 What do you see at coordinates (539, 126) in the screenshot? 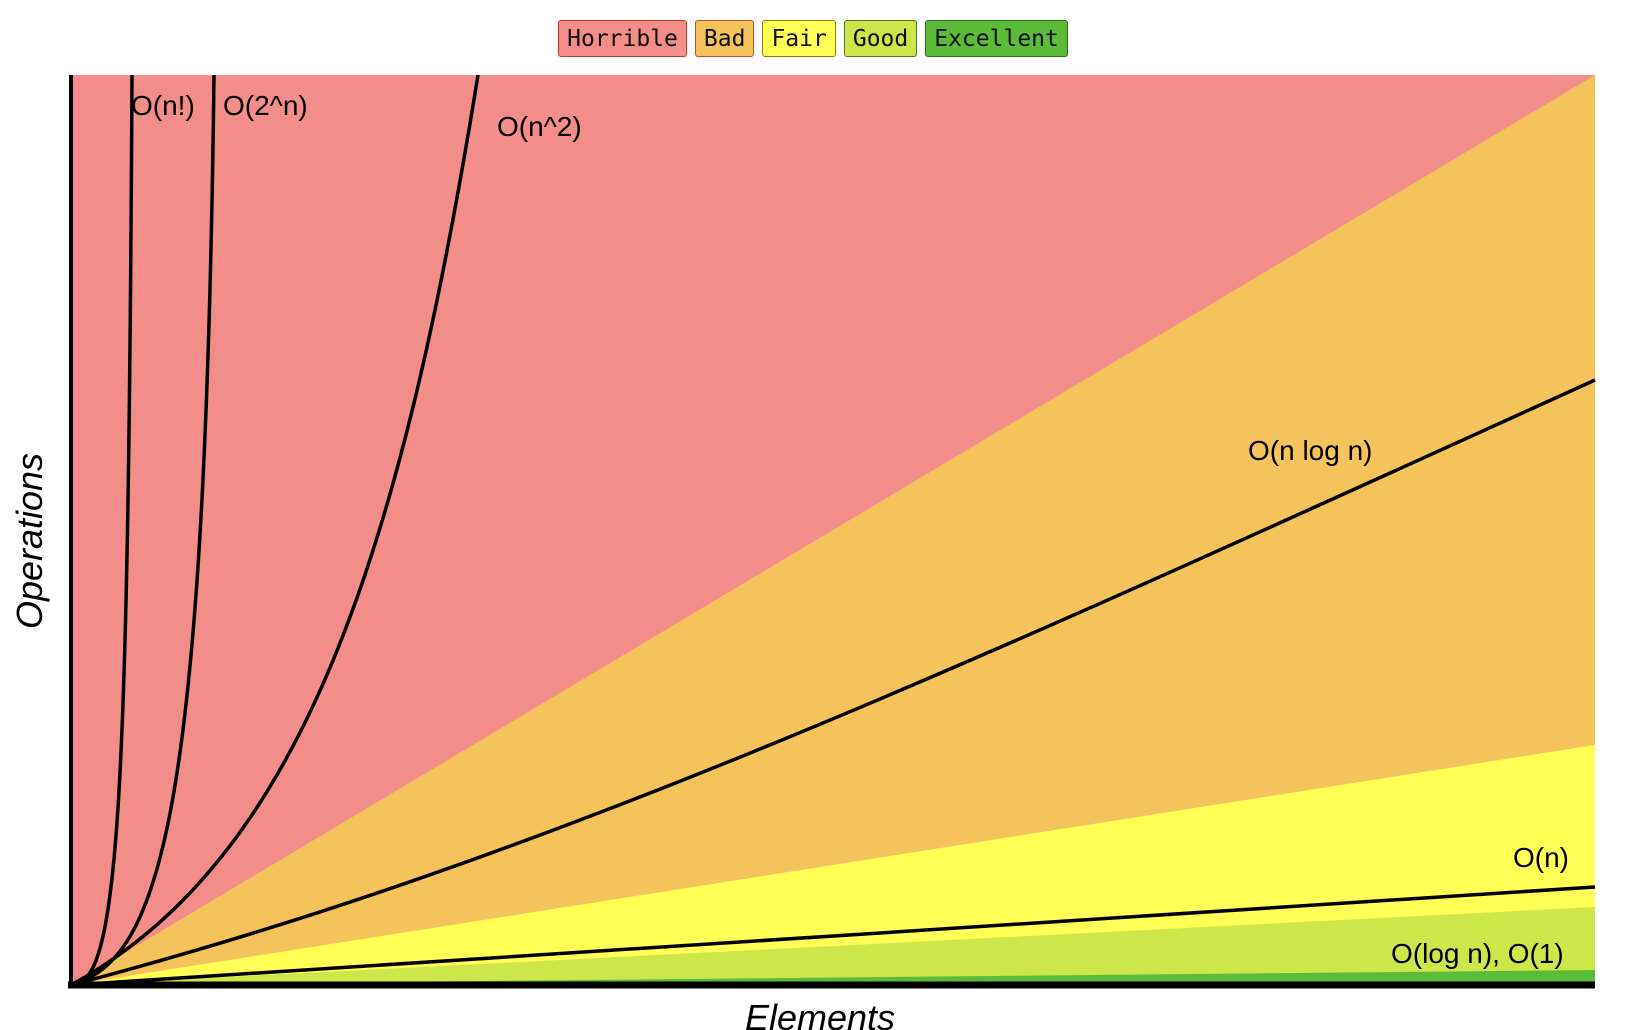
I see `label-o-n-squared: O(n^2)` at bounding box center [539, 126].